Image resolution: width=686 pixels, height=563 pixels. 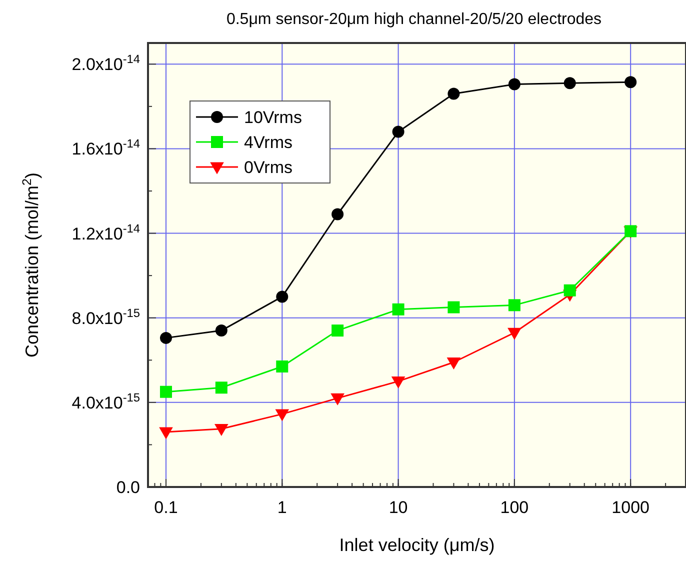 What do you see at coordinates (106, 317) in the screenshot?
I see `y-tick-label: 8.0x10$^{-15}$` at bounding box center [106, 317].